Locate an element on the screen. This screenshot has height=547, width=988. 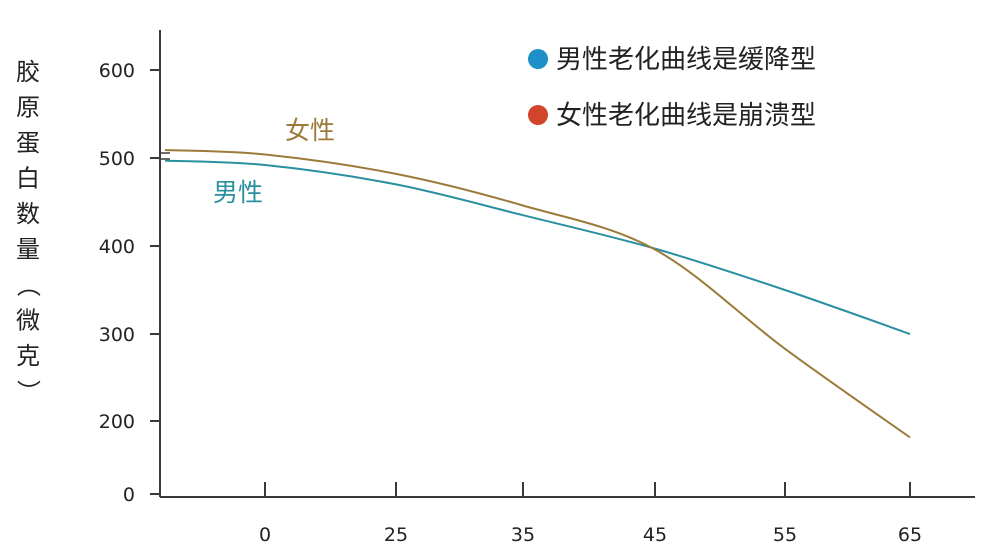
x-tick-label: 65 is located at coordinates (910, 535).